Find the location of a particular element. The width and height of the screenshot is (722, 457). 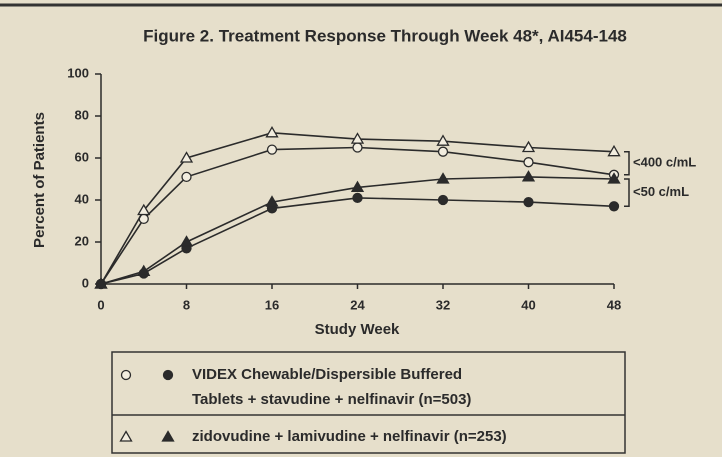

legend-label: Tablets + stavudine + nelfinavir (n=503) is located at coordinates (331, 399).